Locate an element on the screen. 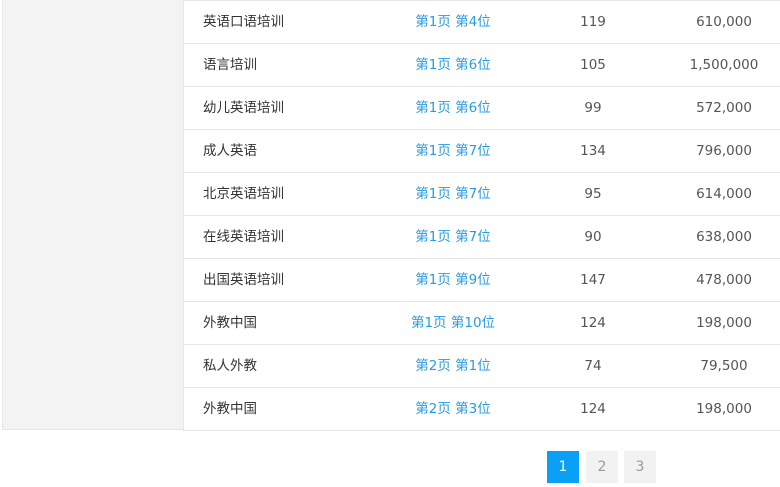  value-cell: 610,000 is located at coordinates (724, 22).